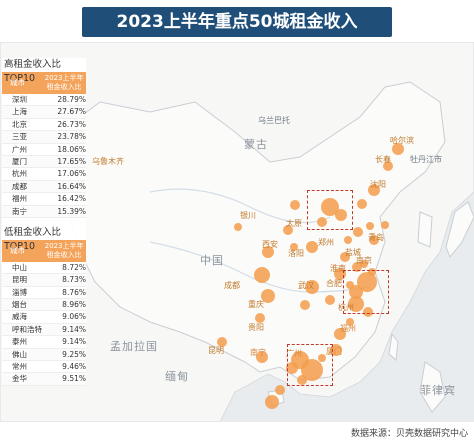 This screenshot has width=474, height=445. I want to click on row-city: 厦门, so click(19, 161).